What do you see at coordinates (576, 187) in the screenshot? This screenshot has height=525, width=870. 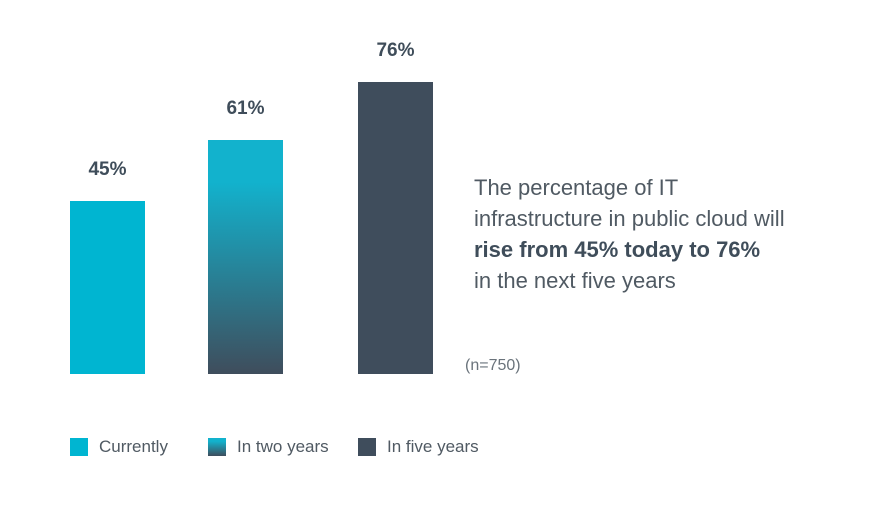 I see `callout-line: The percentage of IT` at bounding box center [576, 187].